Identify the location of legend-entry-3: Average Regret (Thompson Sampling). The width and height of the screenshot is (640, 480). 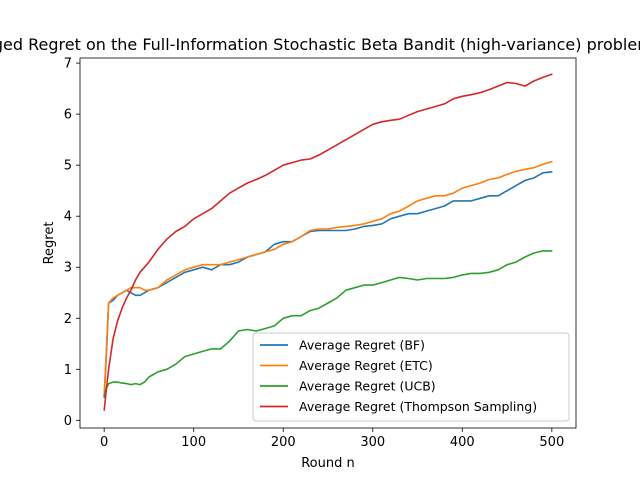
(418, 406).